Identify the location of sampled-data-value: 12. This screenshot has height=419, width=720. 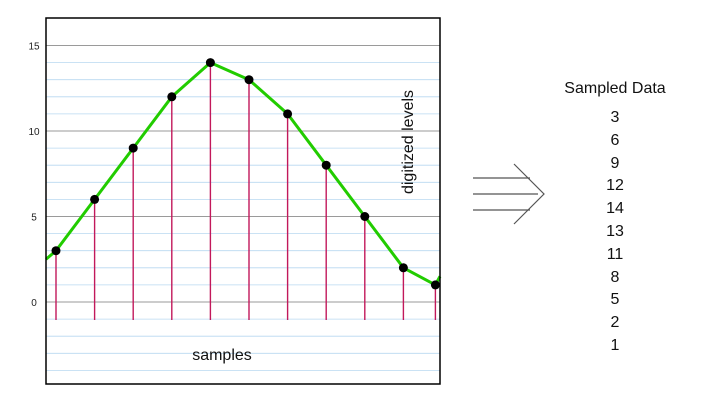
(615, 186).